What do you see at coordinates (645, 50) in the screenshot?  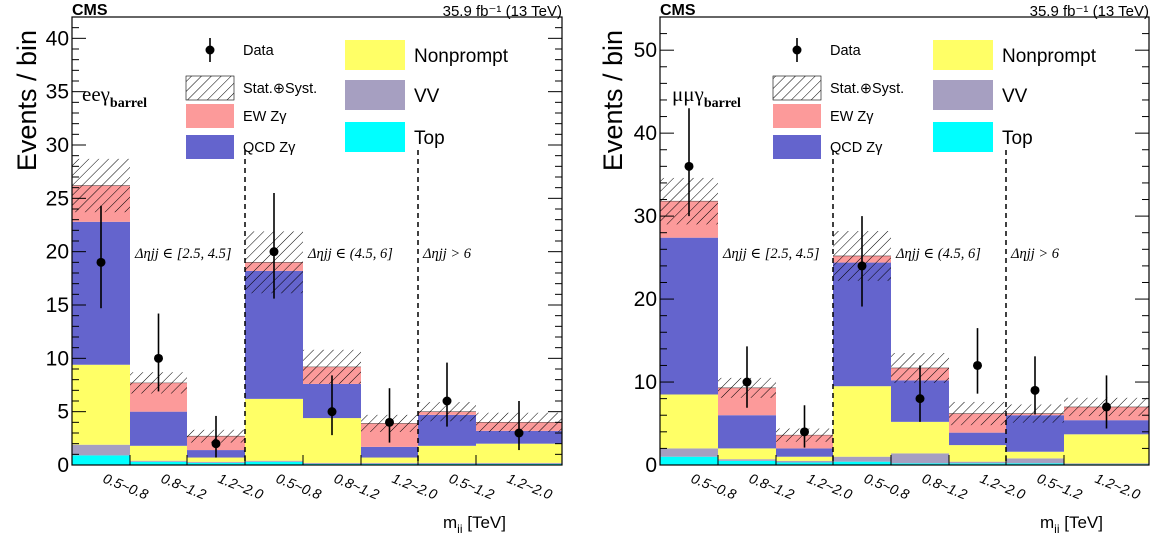 I see `y-tick-label: 50` at bounding box center [645, 50].